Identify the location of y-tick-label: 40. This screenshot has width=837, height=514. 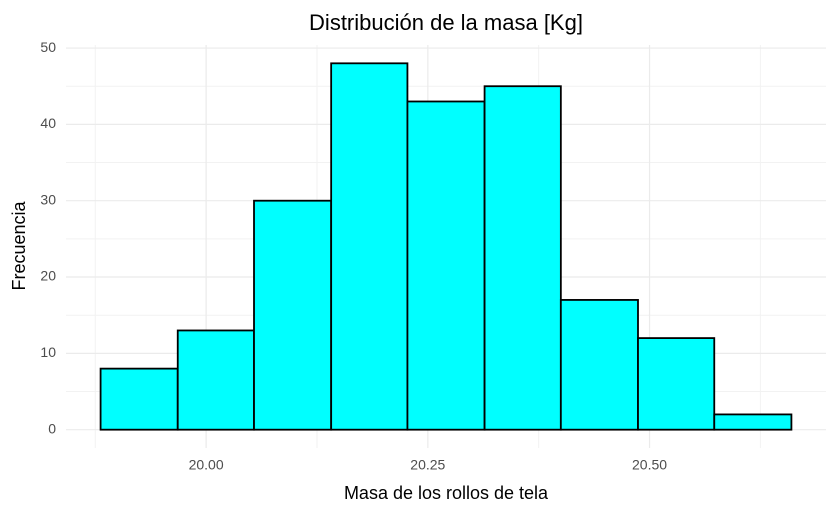
(48, 123).